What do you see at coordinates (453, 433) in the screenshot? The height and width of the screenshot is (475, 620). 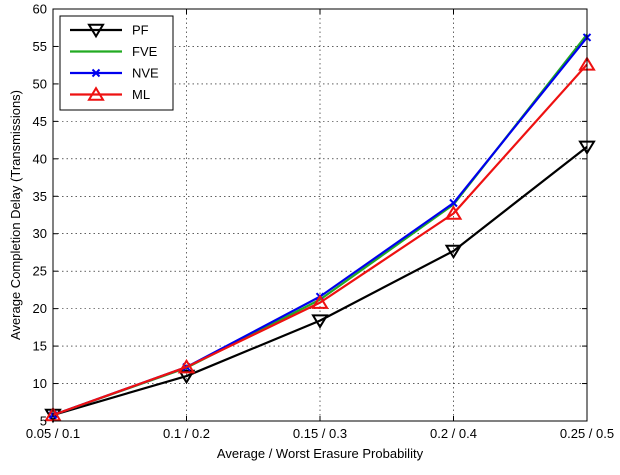 I see `x-tick-label: 0.2 / 0.4` at bounding box center [453, 433].